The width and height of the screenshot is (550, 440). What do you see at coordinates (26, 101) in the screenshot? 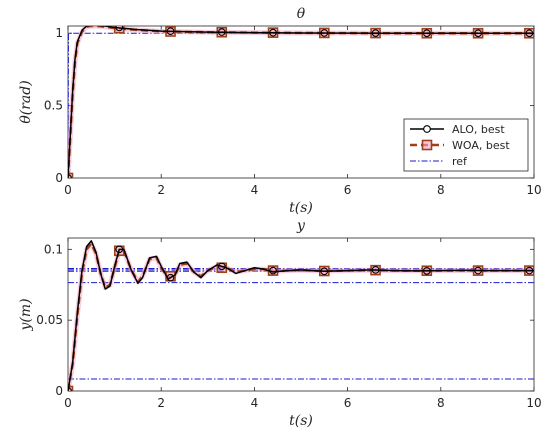
I see `y-axis-label: θ(rad)` at bounding box center [26, 101].